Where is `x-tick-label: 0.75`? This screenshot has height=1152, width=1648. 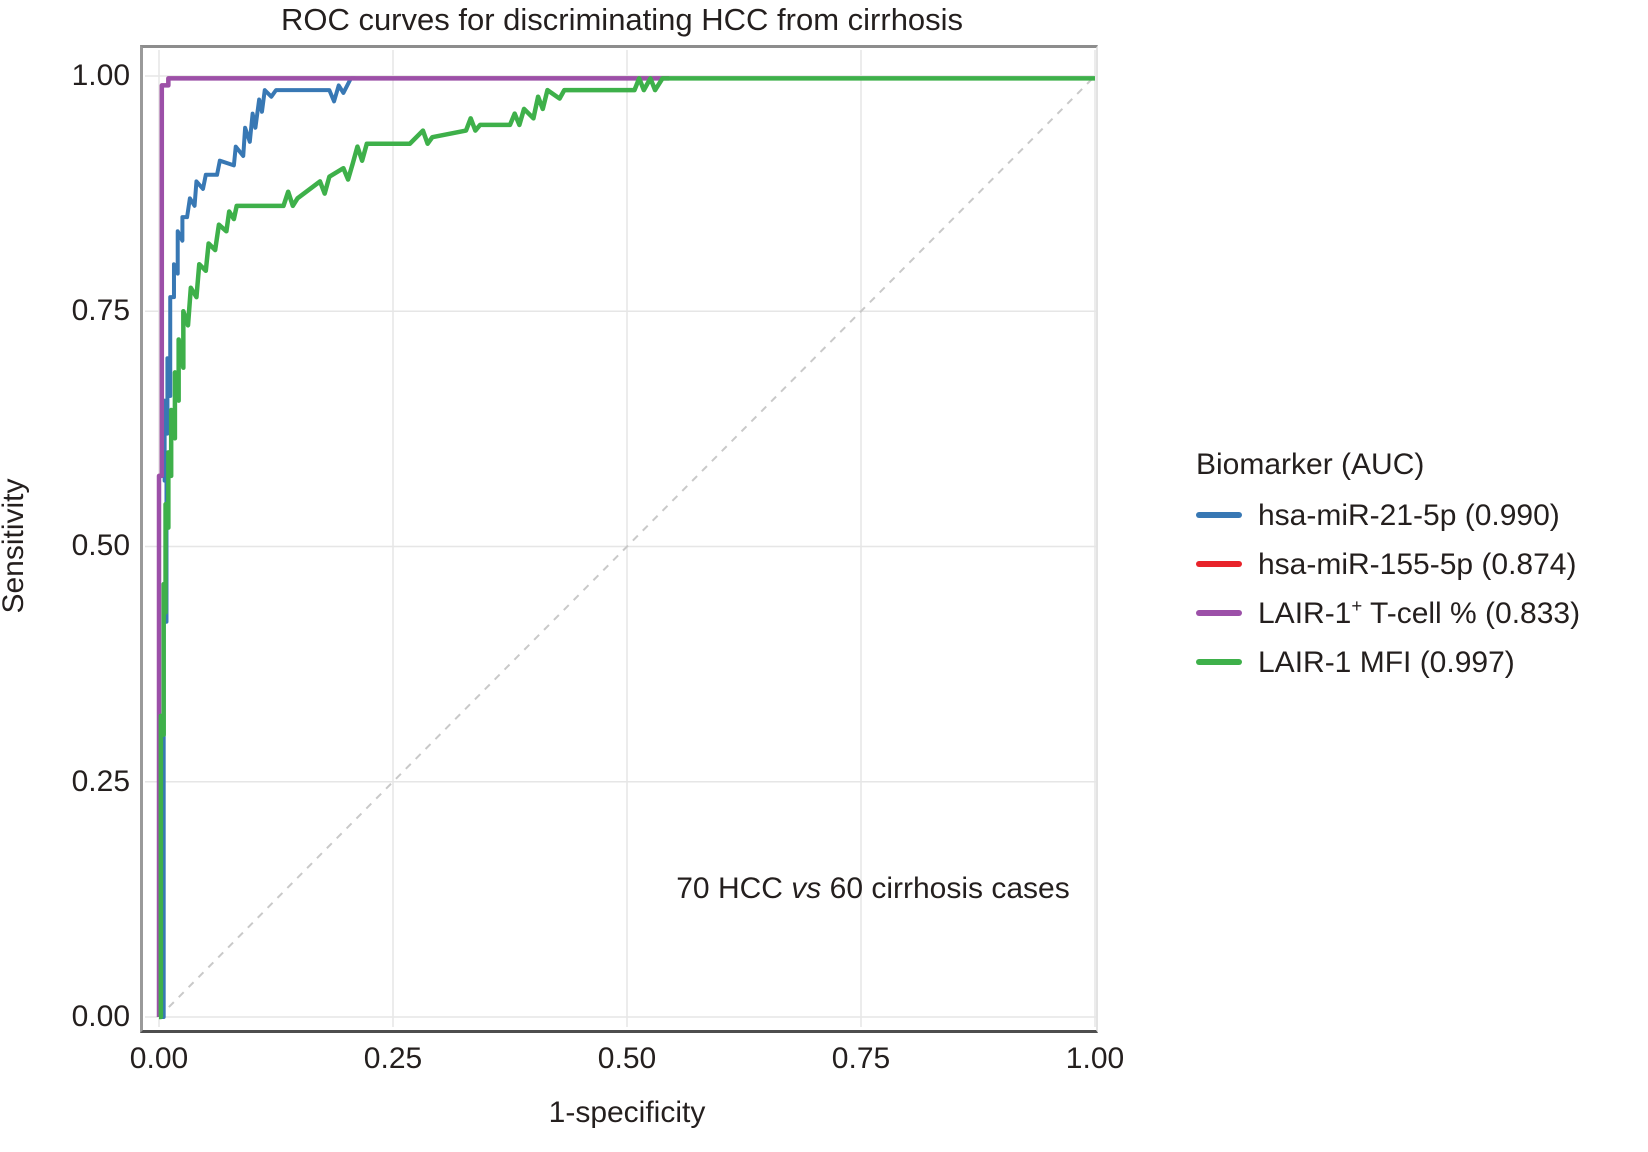 x-tick-label: 0.75 is located at coordinates (861, 1058).